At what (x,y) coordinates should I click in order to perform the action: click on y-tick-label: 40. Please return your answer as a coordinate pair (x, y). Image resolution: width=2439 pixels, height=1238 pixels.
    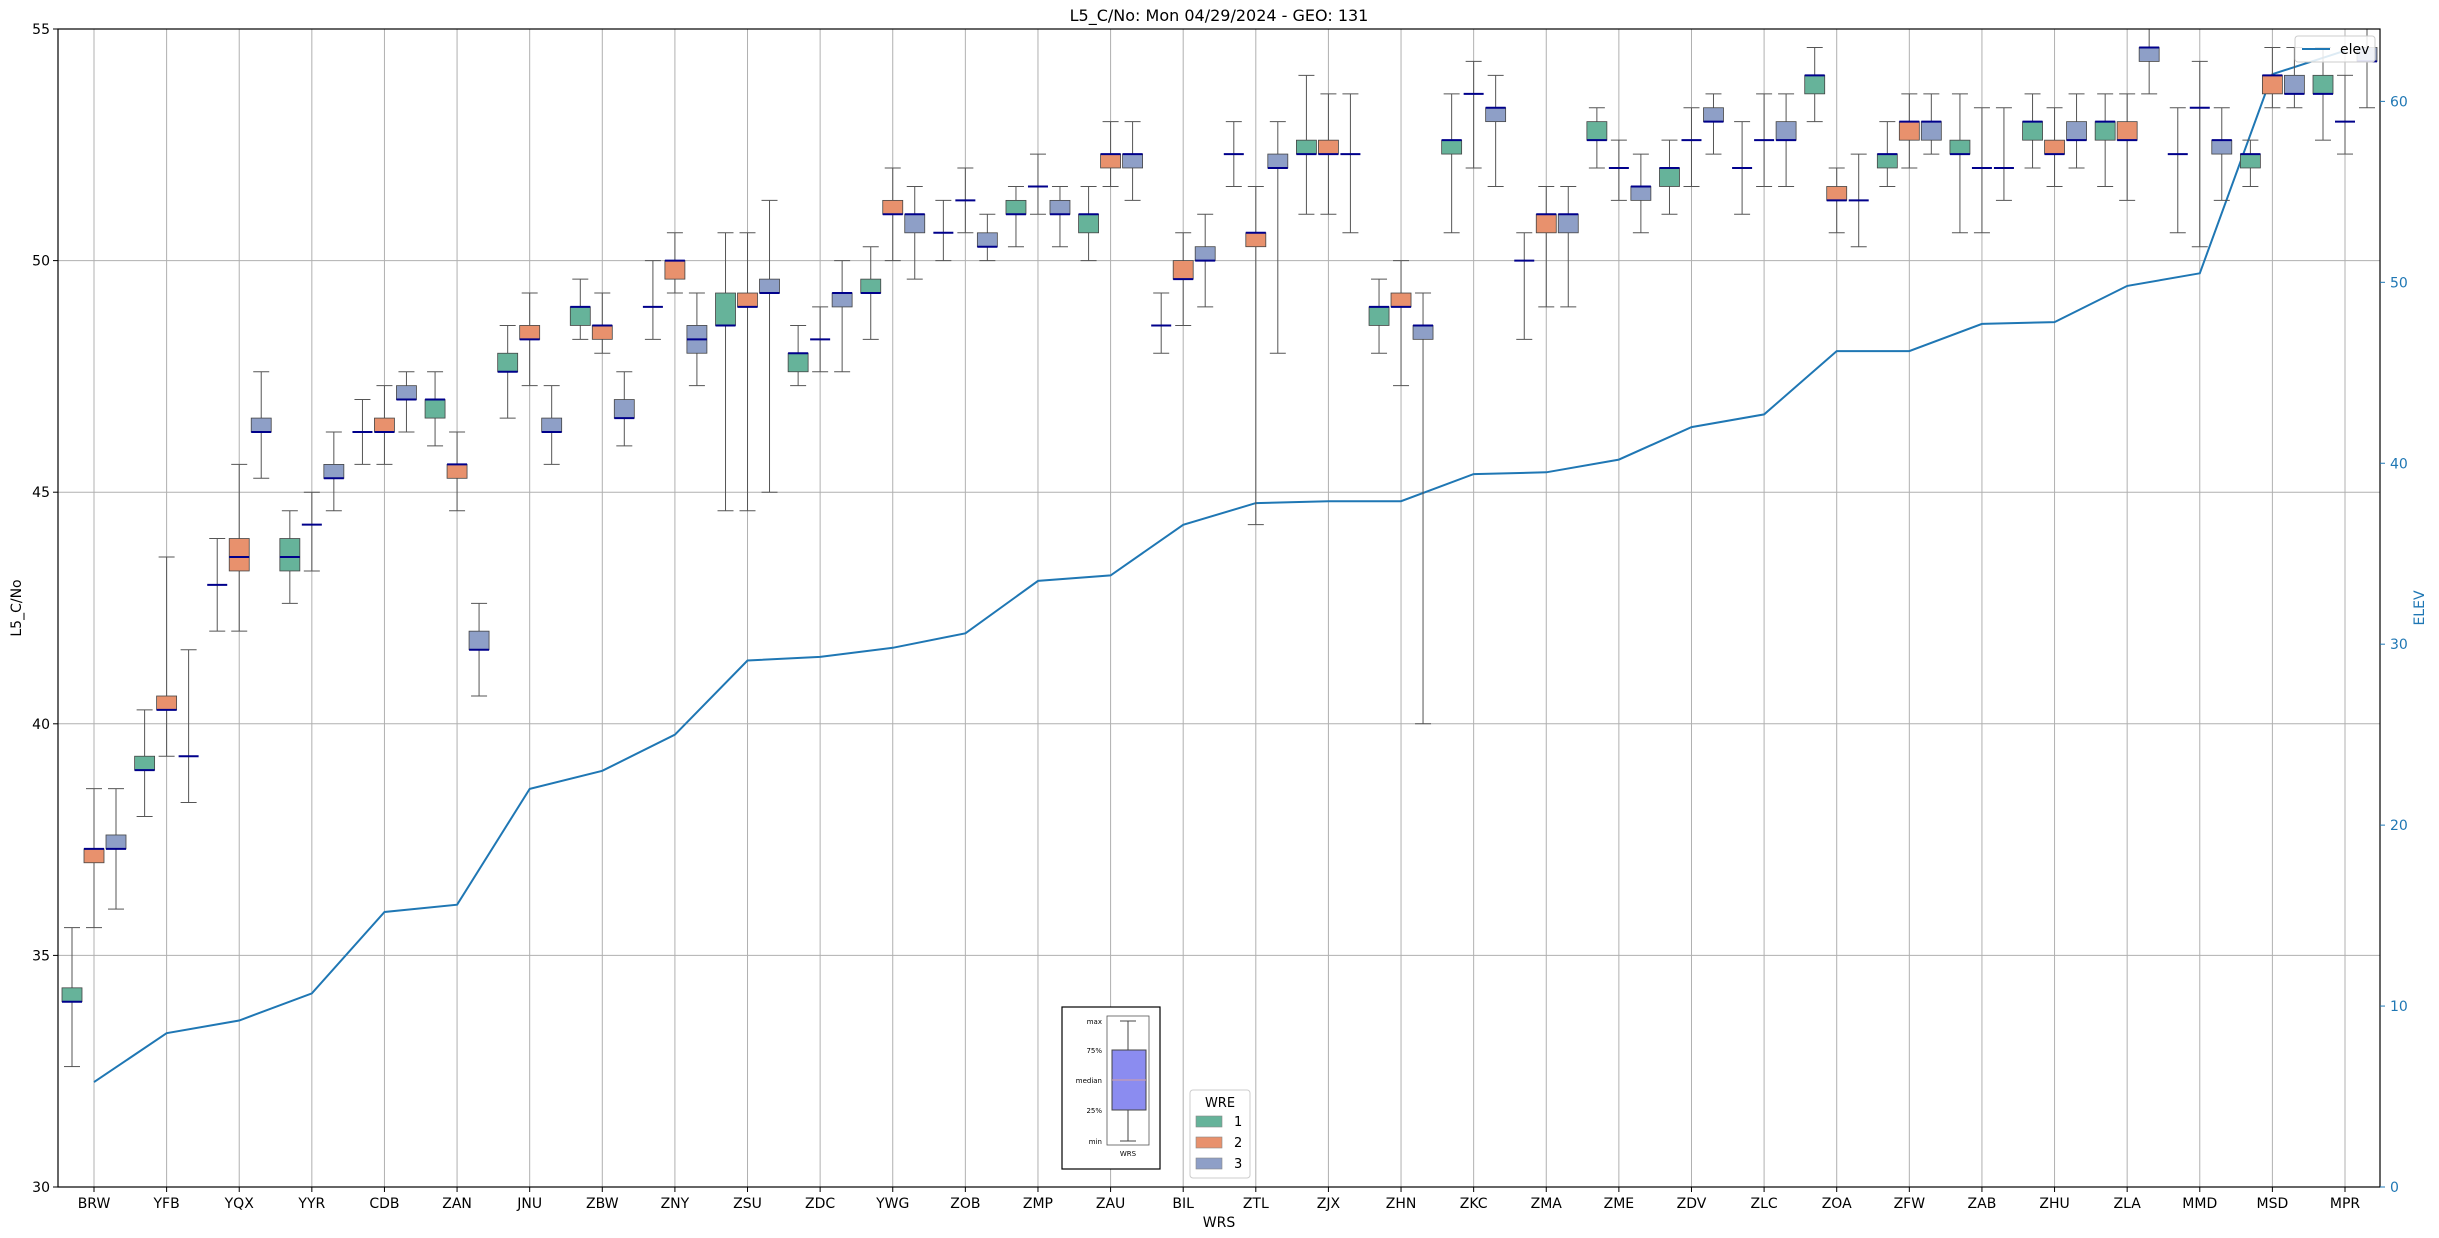
    Looking at the image, I should click on (41, 725).